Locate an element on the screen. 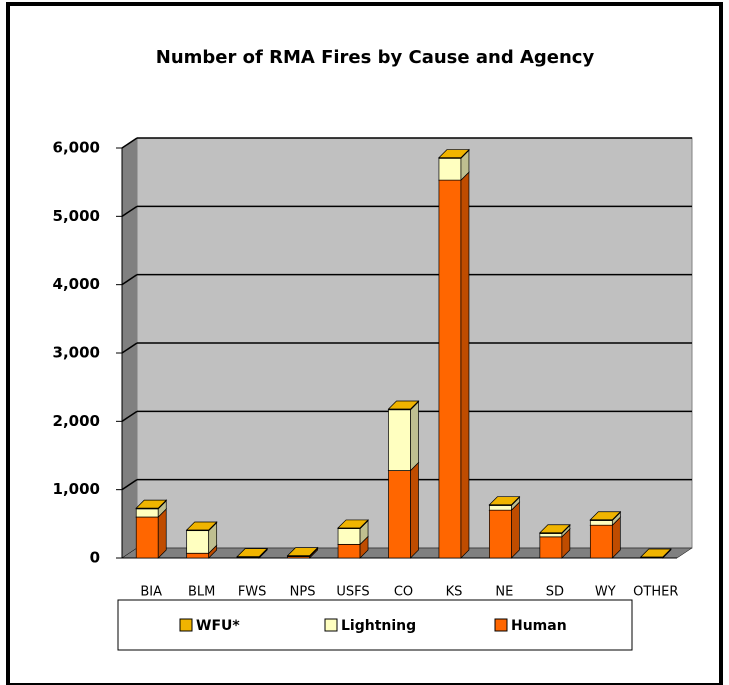  chart-title: Number of RMA Fires by Cause and Agency is located at coordinates (375, 57).